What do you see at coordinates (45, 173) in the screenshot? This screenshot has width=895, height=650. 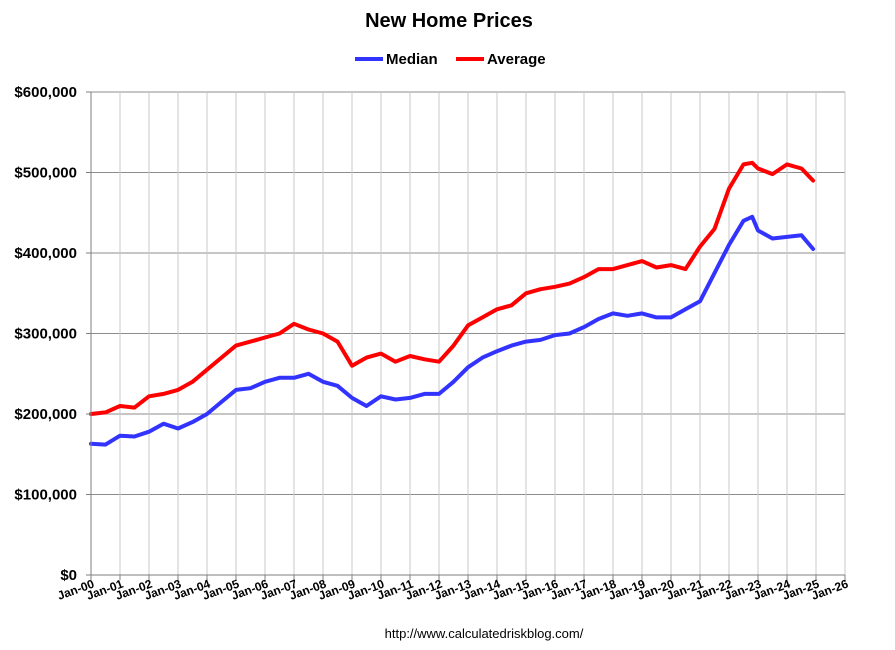 I see `y-tick-label: $500,000` at bounding box center [45, 173].